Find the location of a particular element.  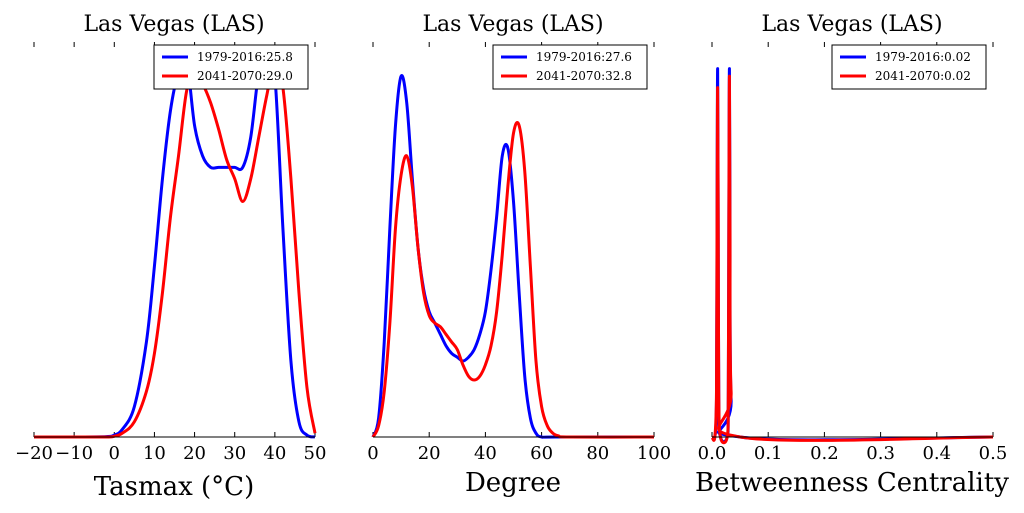

legend: 1979-2016:25.8 2041-2070:29.0 is located at coordinates (231, 67).